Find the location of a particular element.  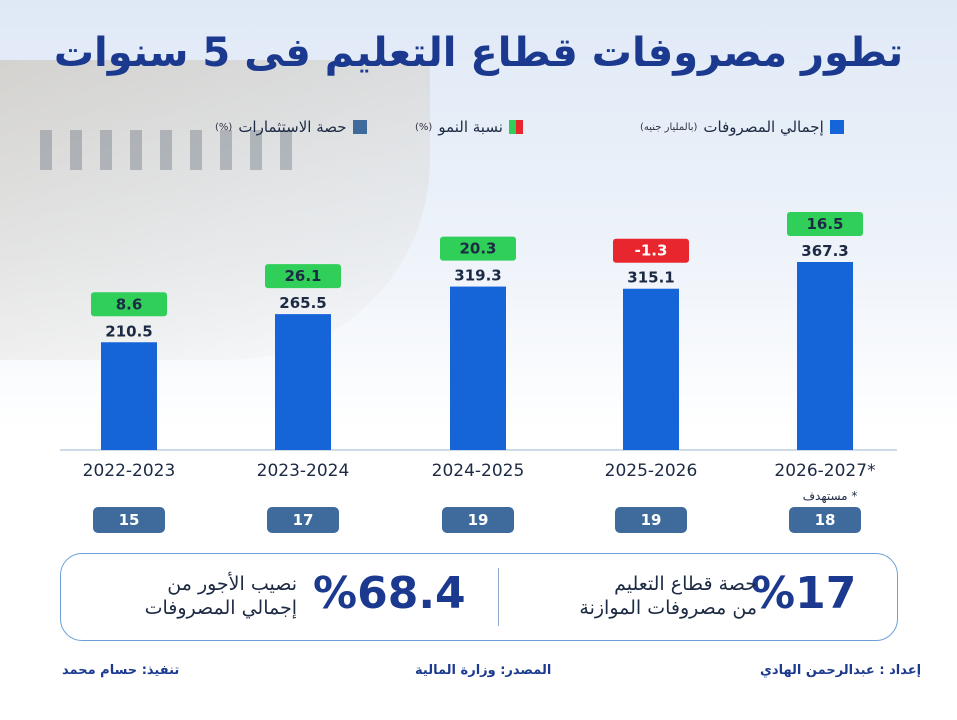

wages-share-line2: إجمالي المصروفات is located at coordinates (220, 608).